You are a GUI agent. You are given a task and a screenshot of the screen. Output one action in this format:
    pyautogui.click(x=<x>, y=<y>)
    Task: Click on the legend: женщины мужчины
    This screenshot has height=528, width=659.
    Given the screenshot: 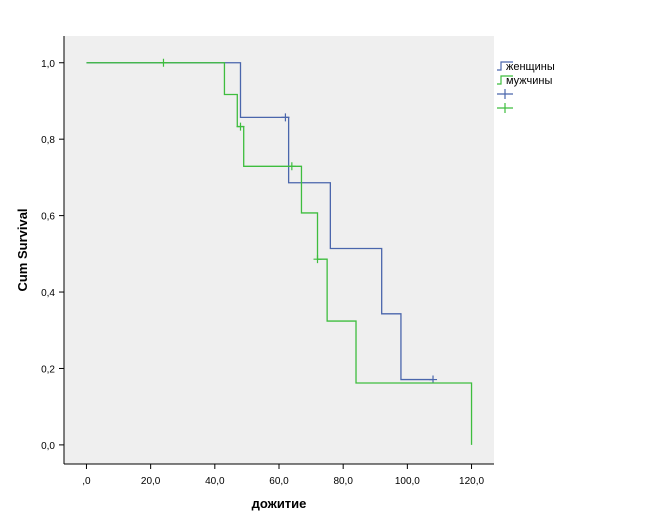 What is the action you would take?
    pyautogui.click(x=526, y=87)
    